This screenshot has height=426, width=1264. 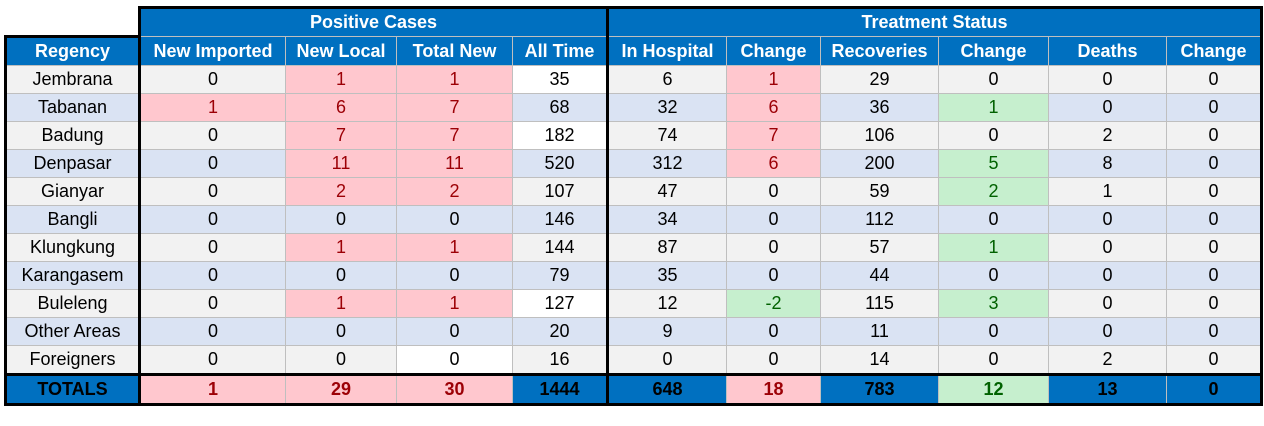 What do you see at coordinates (560, 51) in the screenshot?
I see `col-header-all-time: All Time` at bounding box center [560, 51].